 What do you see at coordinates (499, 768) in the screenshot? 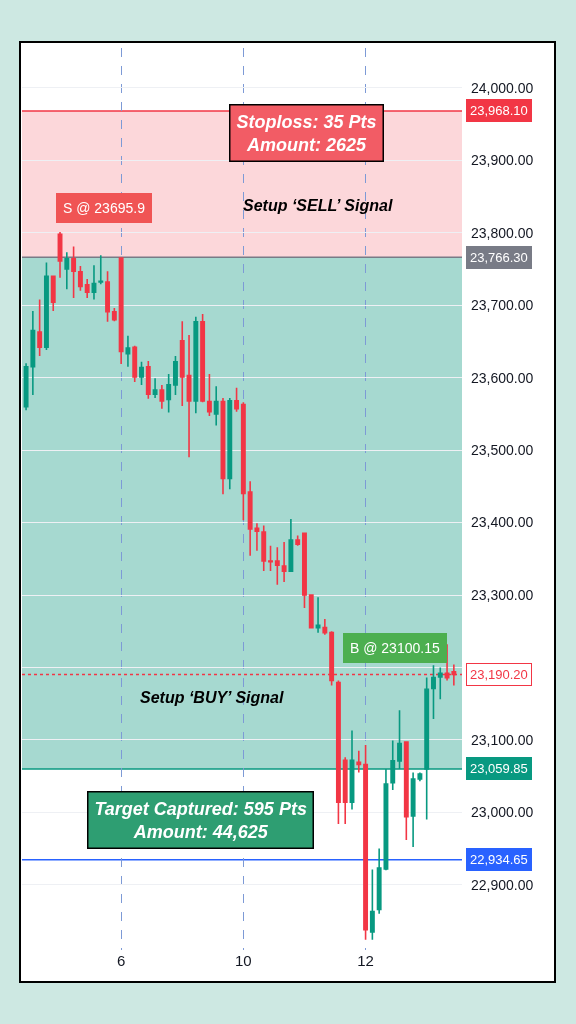
I see `ref-line-label: 23,059.85` at bounding box center [499, 768].